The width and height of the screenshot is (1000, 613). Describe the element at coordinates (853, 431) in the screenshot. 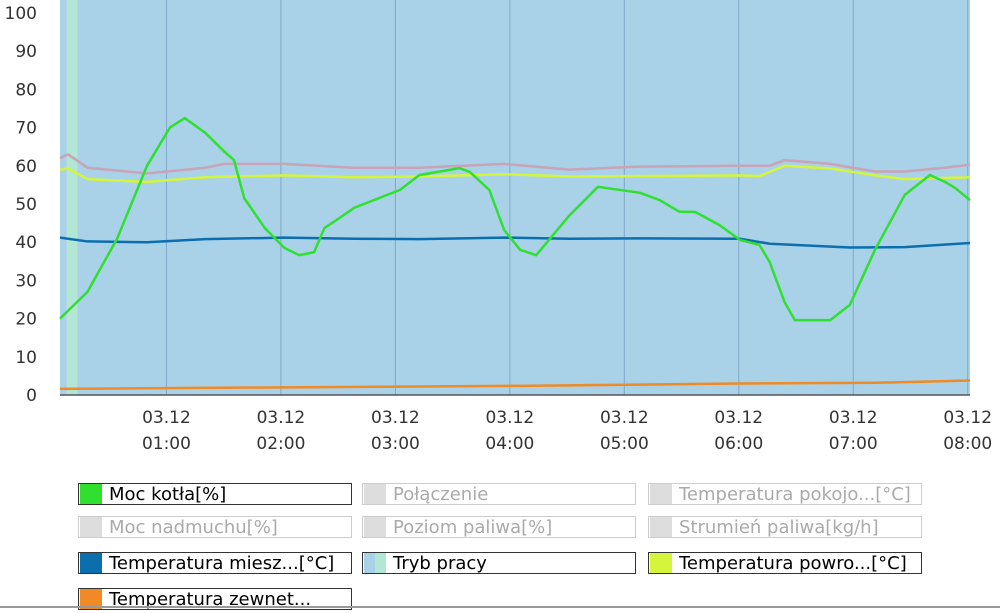

I see `x-tick-label: 03.12 07:00` at that location.